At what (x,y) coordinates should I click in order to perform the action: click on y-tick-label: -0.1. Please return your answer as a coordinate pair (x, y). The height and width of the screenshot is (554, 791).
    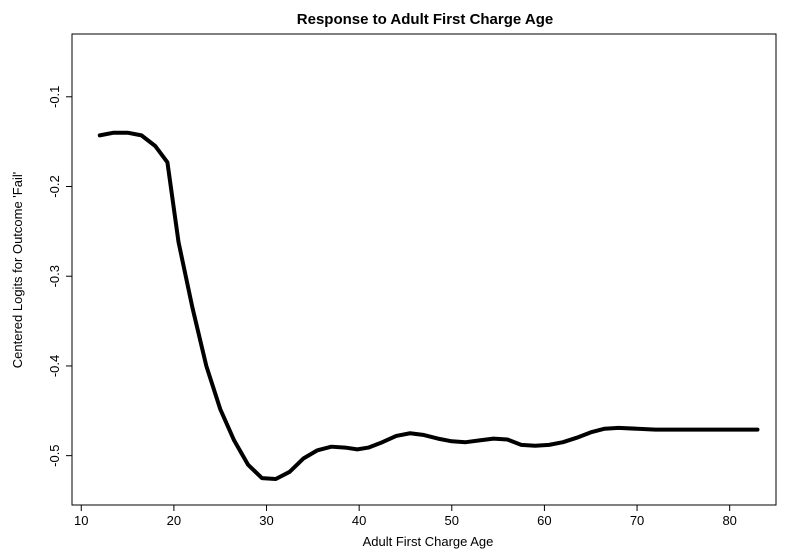
    Looking at the image, I should click on (54, 97).